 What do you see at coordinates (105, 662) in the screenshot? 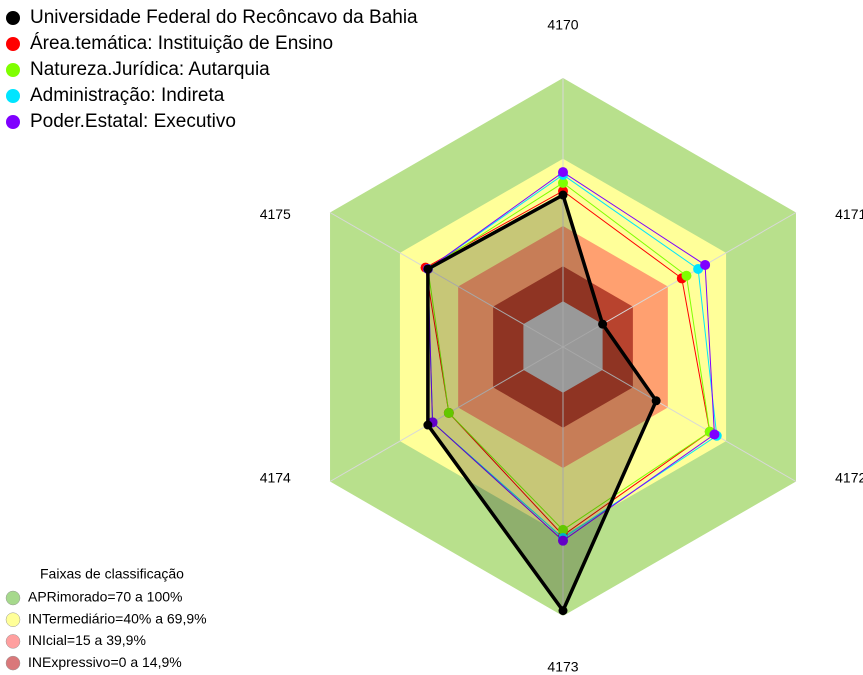
I see `band-legend-label: INExpressivo=0 a 14,9%` at bounding box center [105, 662].